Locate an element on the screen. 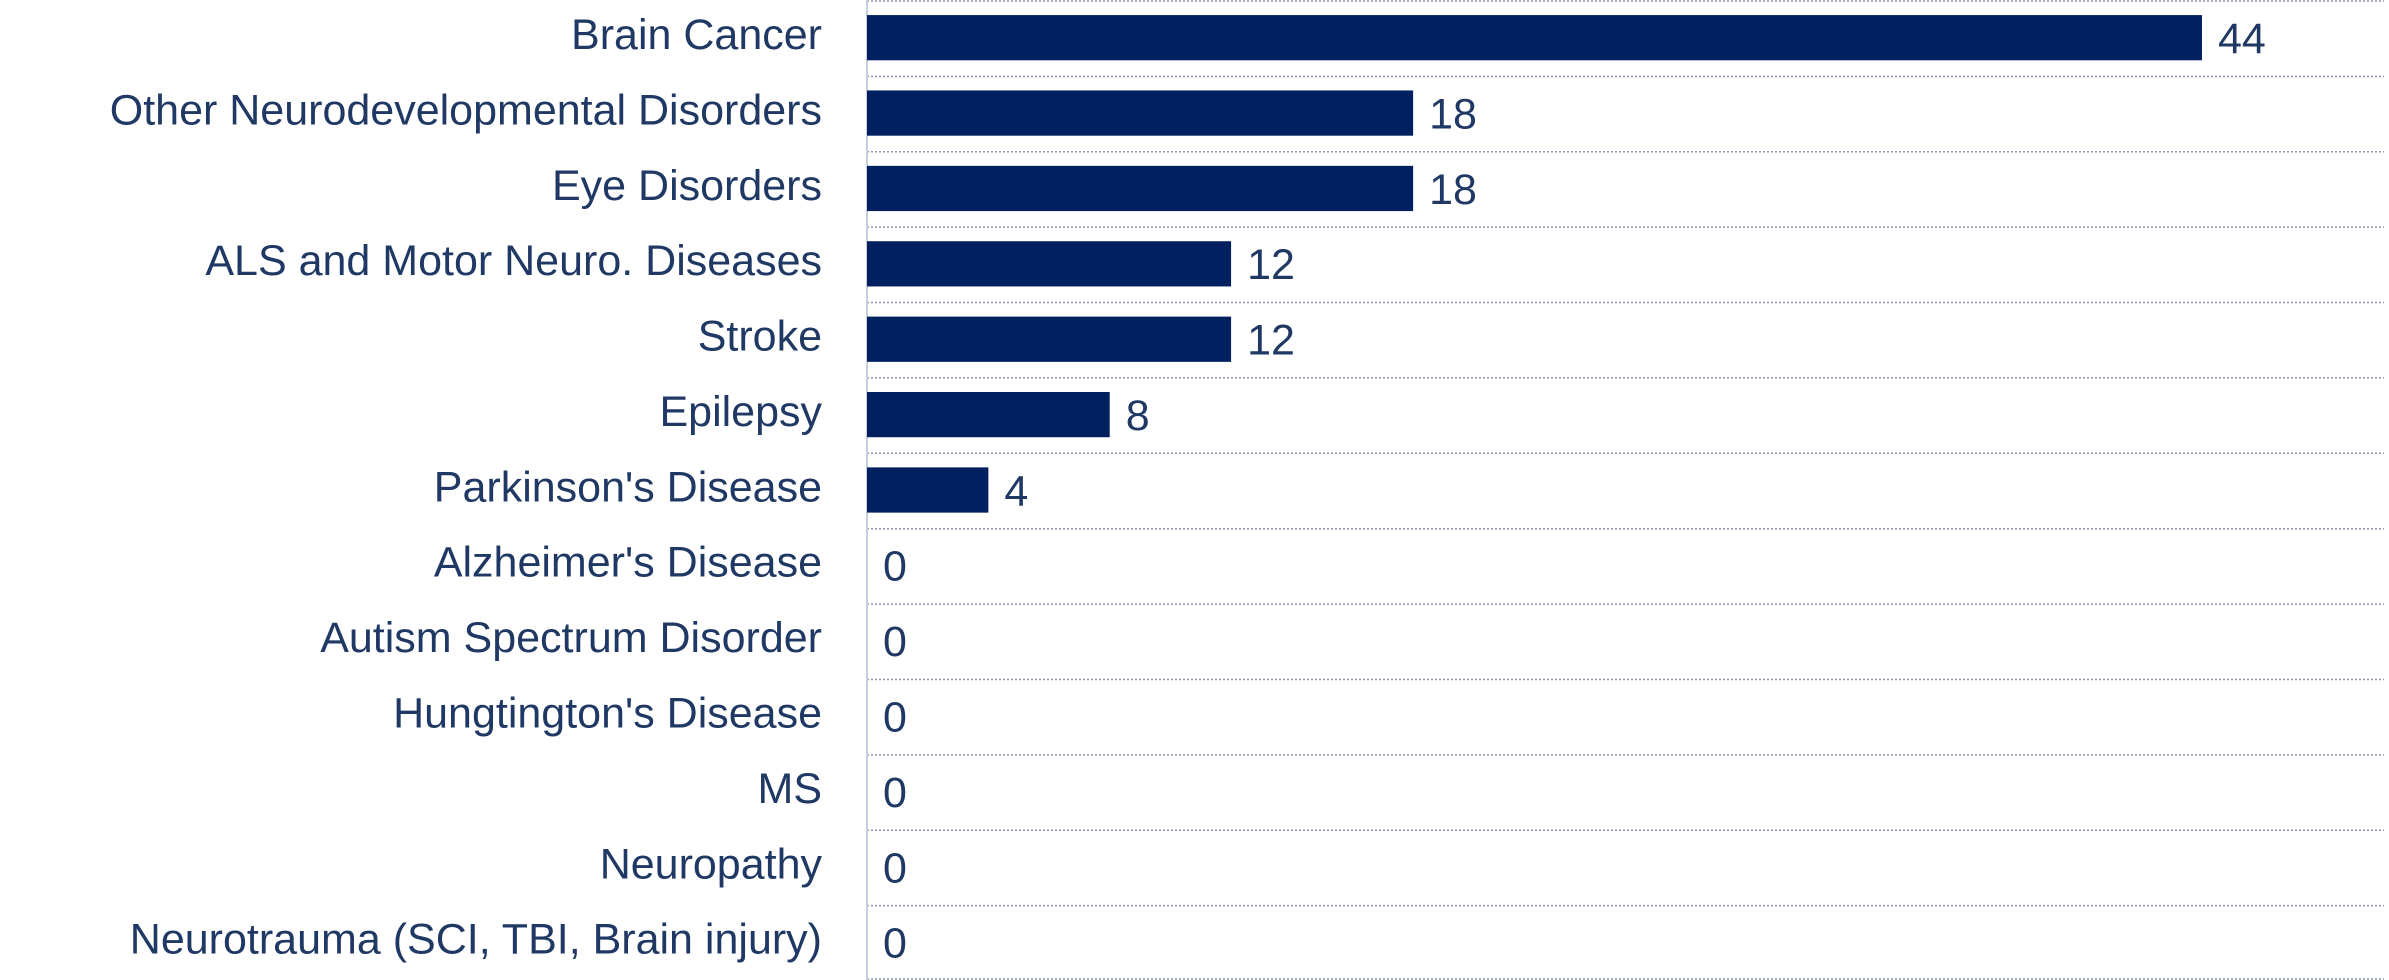  category-label: Eye Disorders is located at coordinates (687, 186).